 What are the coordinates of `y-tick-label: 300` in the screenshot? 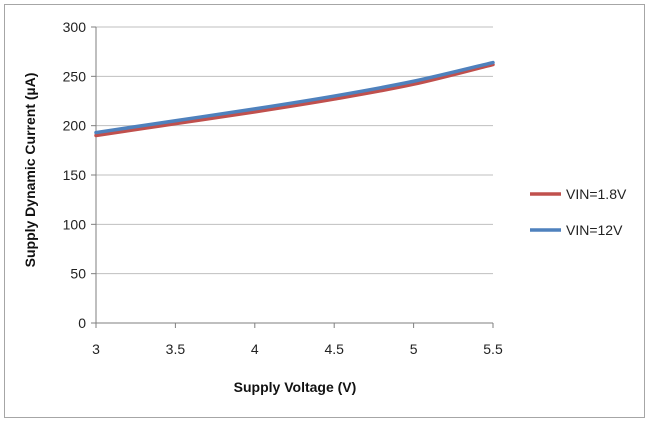 It's located at (75, 27).